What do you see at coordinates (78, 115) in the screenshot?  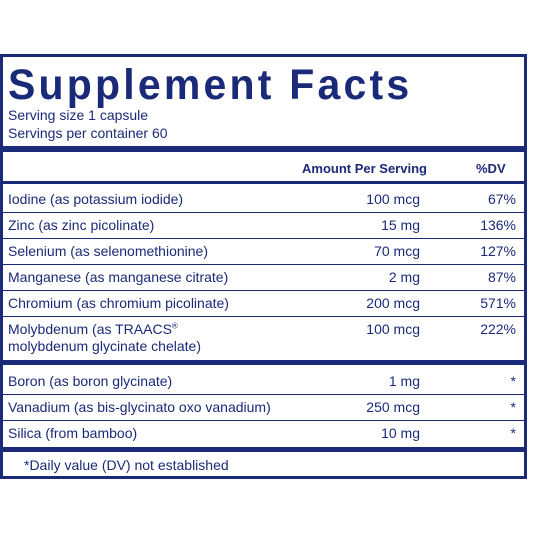 I see `serving-size: Serving size 1 capsule` at bounding box center [78, 115].